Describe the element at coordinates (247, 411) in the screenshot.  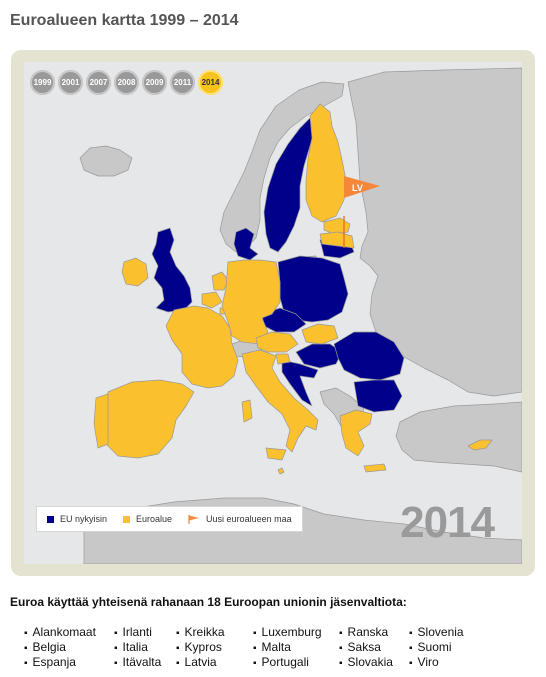
I see `region-sardinia` at that location.